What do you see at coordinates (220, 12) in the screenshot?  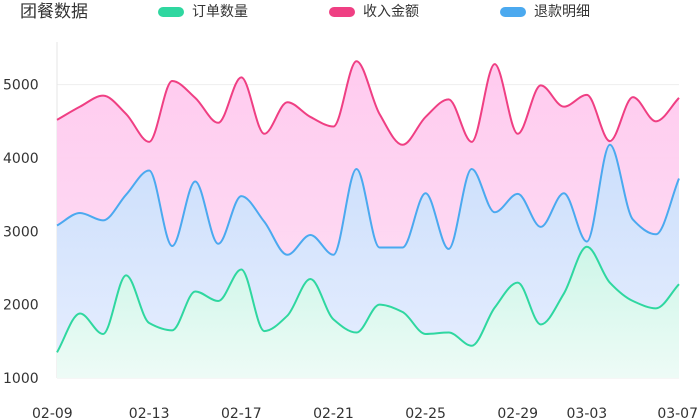 I see `legend-label-orders: 订单数量` at bounding box center [220, 12].